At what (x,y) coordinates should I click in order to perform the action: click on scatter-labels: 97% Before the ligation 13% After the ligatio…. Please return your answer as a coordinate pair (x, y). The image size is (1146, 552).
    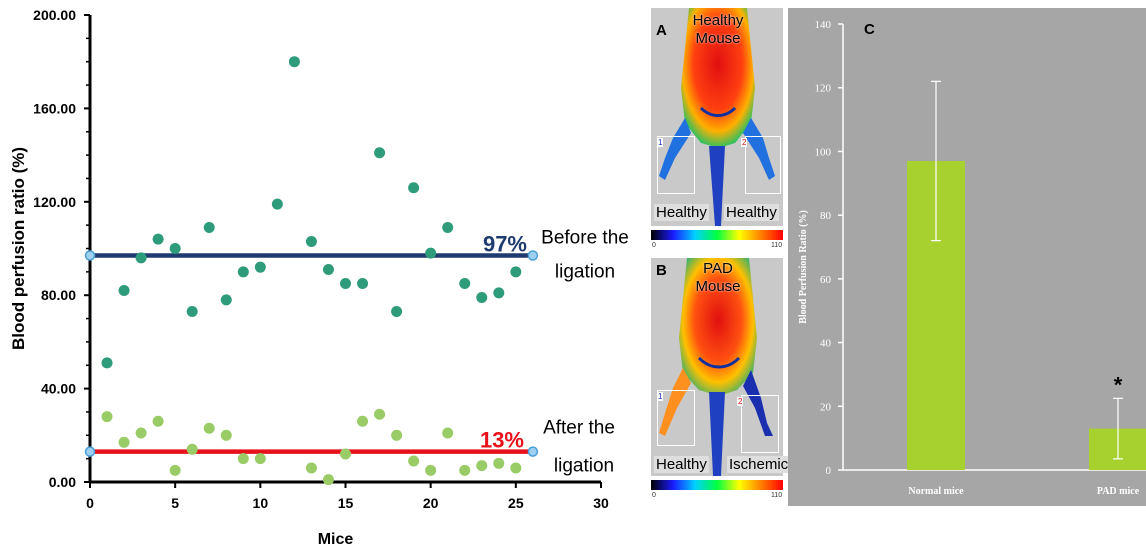
    Looking at the image, I should click on (554, 352).